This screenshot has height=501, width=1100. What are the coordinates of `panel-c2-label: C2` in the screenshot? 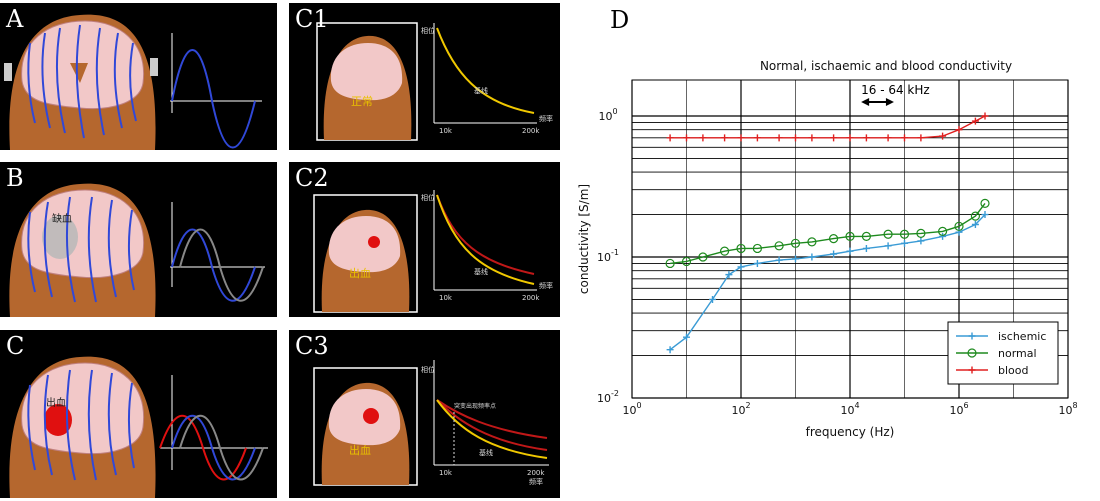 It's located at (312, 178).